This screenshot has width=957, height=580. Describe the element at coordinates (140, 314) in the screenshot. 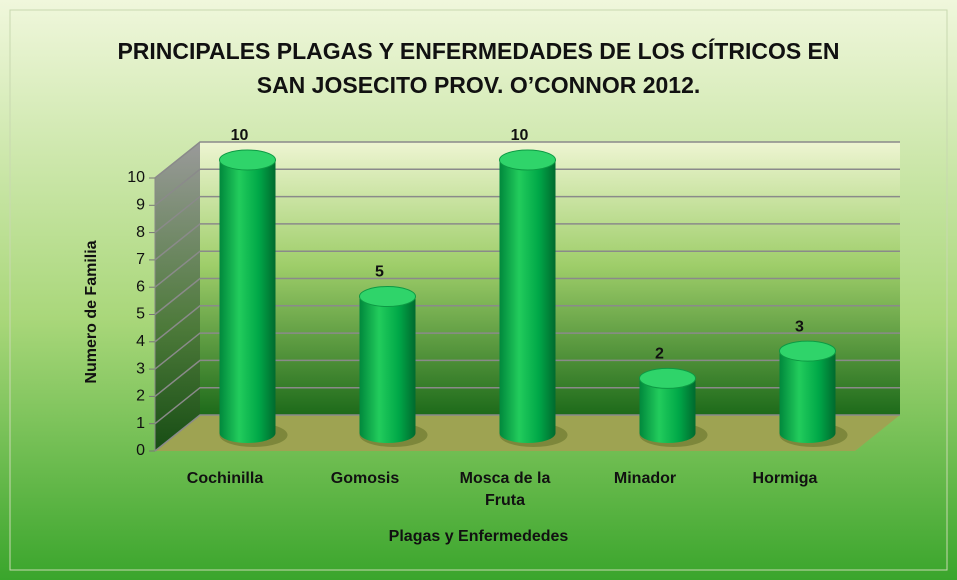

I see `y-tick-label: 5` at that location.